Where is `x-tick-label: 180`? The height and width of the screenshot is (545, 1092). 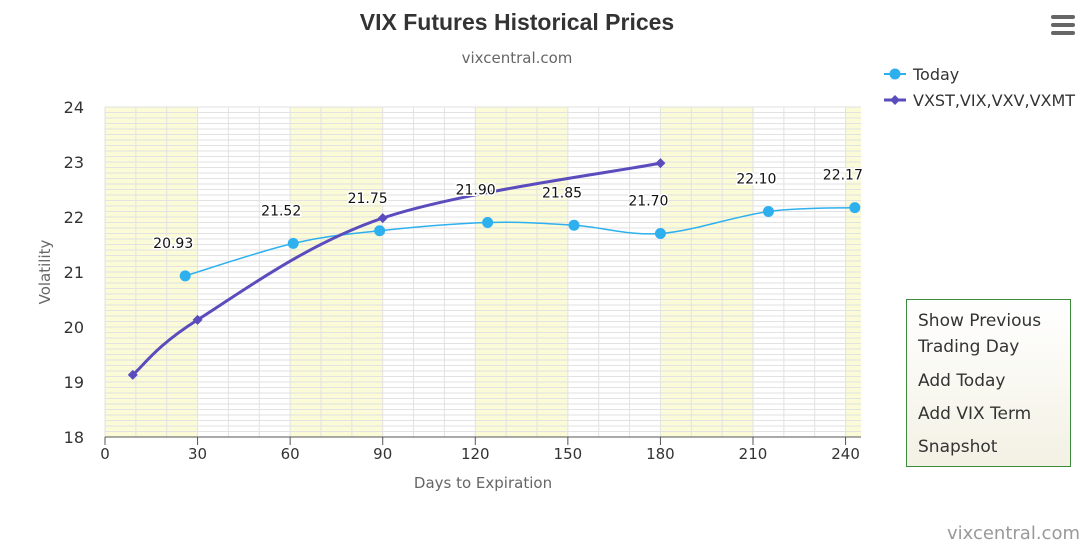
x-tick-label: 180 is located at coordinates (660, 454).